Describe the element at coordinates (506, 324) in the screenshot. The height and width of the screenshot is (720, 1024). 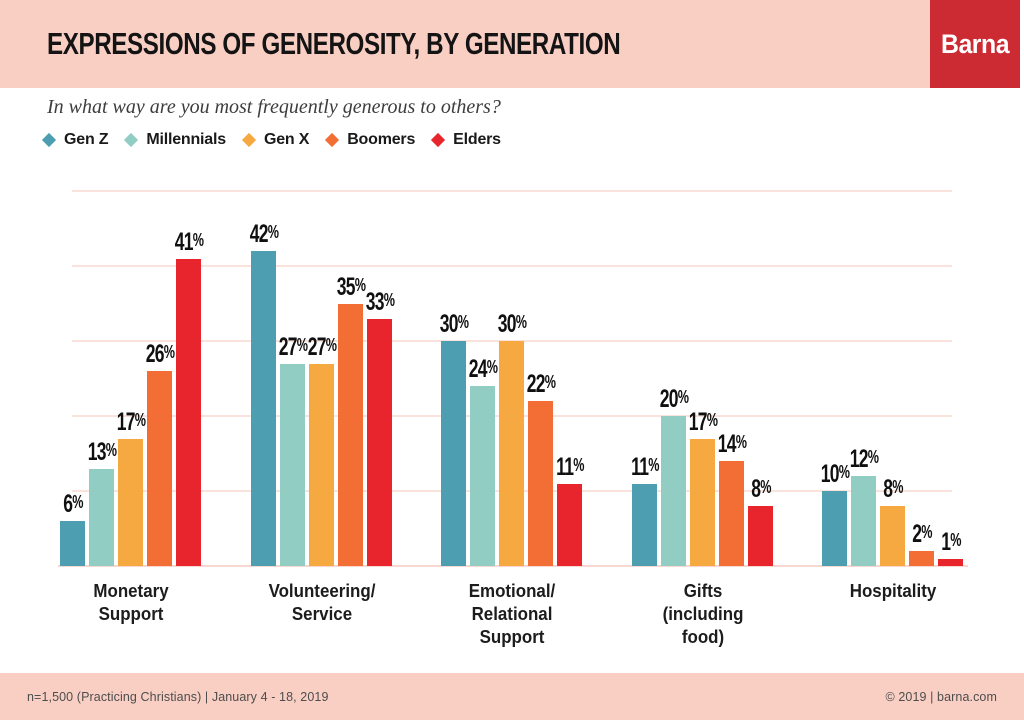
I see `bar-value-number: 30` at that location.